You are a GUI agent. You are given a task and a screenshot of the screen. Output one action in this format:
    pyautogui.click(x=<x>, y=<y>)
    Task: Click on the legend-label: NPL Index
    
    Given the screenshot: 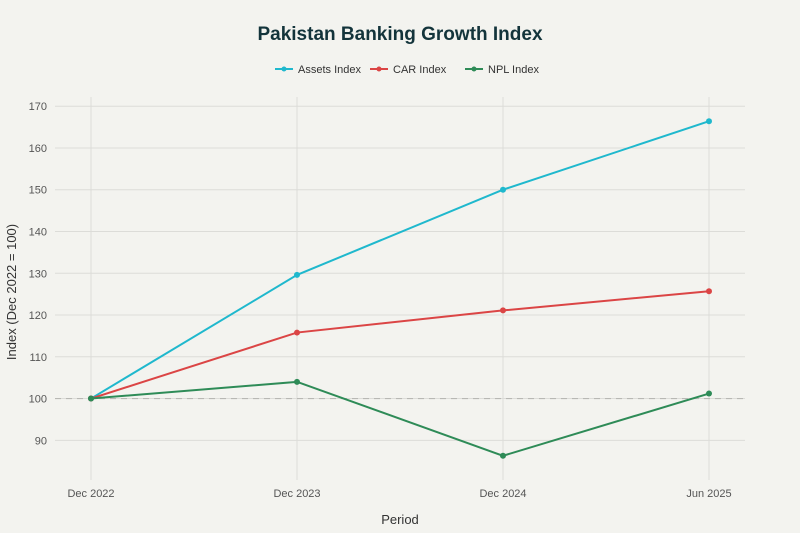 What is the action you would take?
    pyautogui.click(x=513, y=70)
    